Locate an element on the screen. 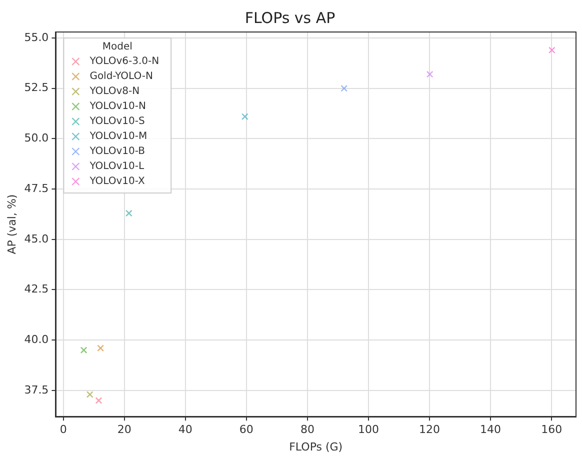  x-tick-label: 160 is located at coordinates (551, 429).